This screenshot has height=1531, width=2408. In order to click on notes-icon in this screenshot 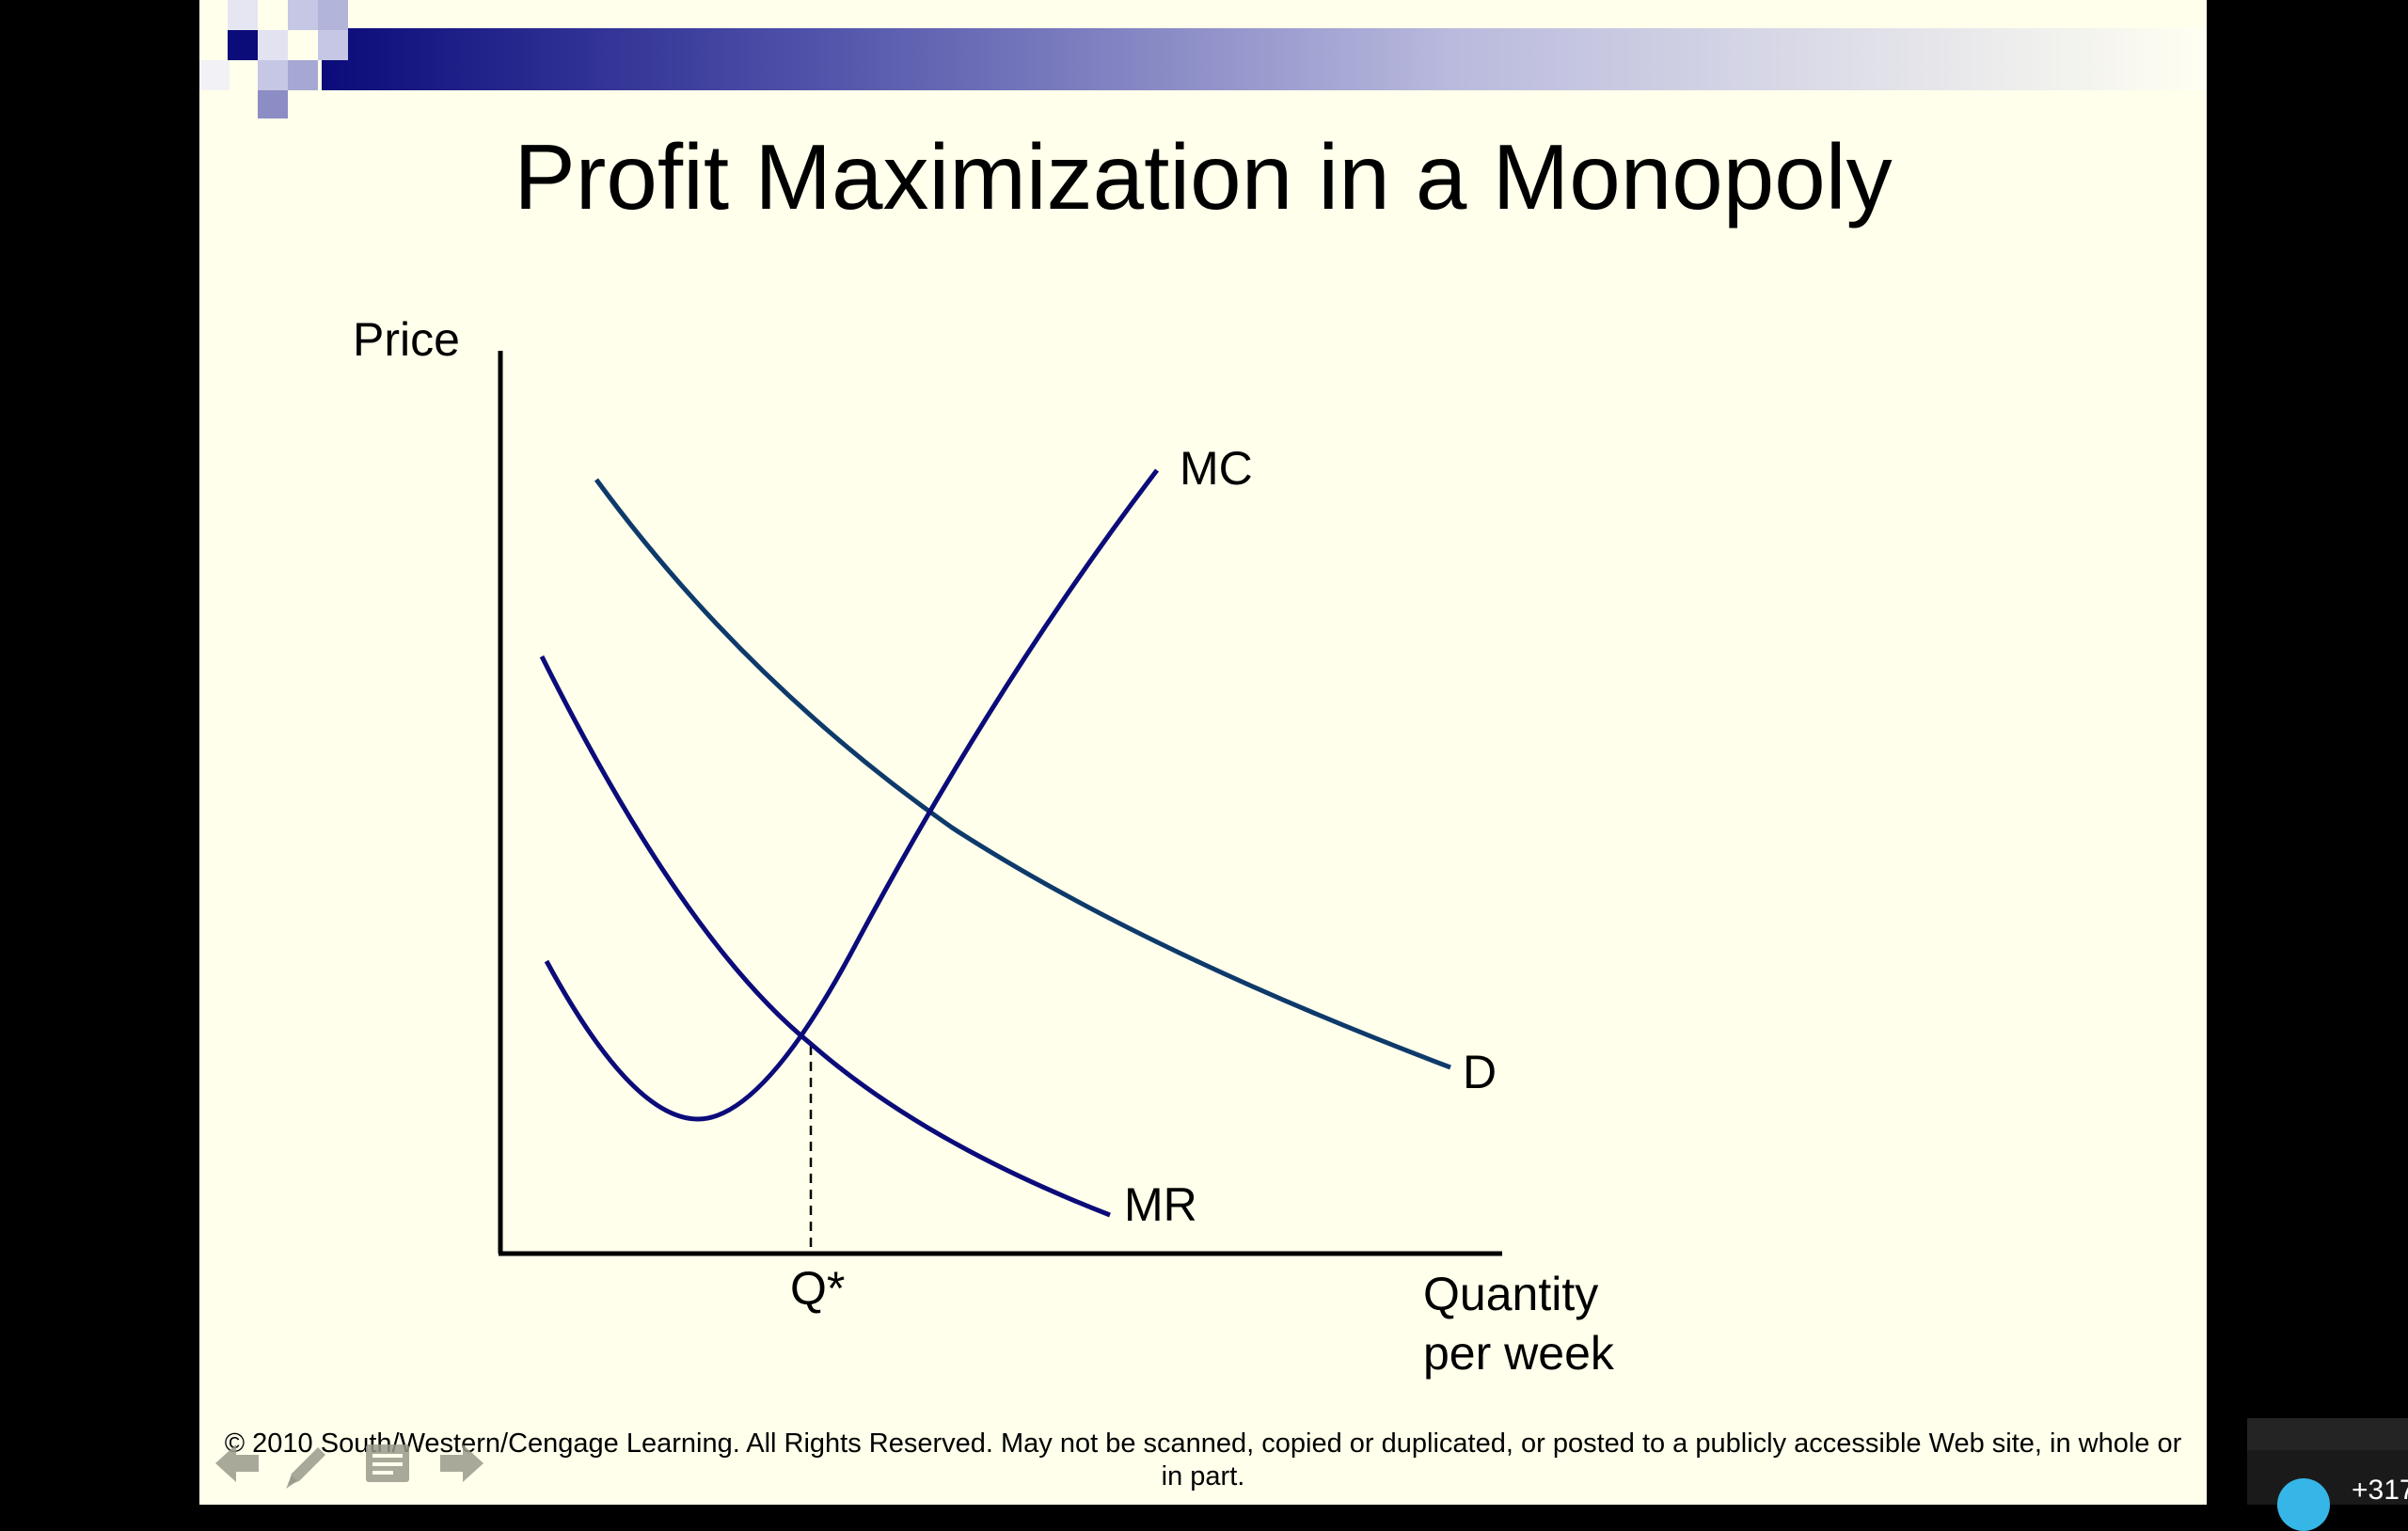, I will do `click(387, 1463)`.